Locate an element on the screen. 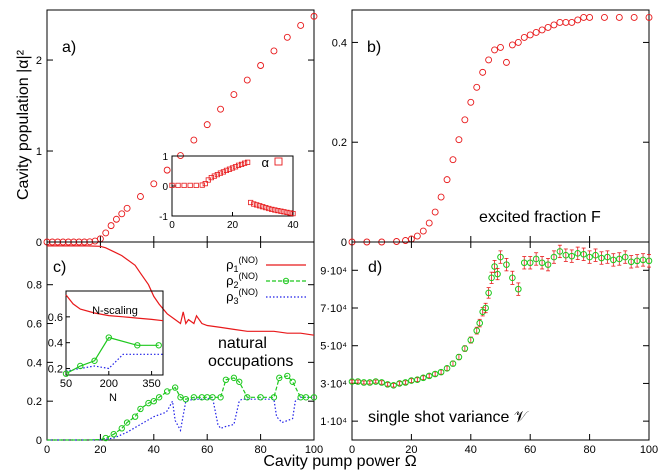  rho2-line is located at coordinates (180, 408).